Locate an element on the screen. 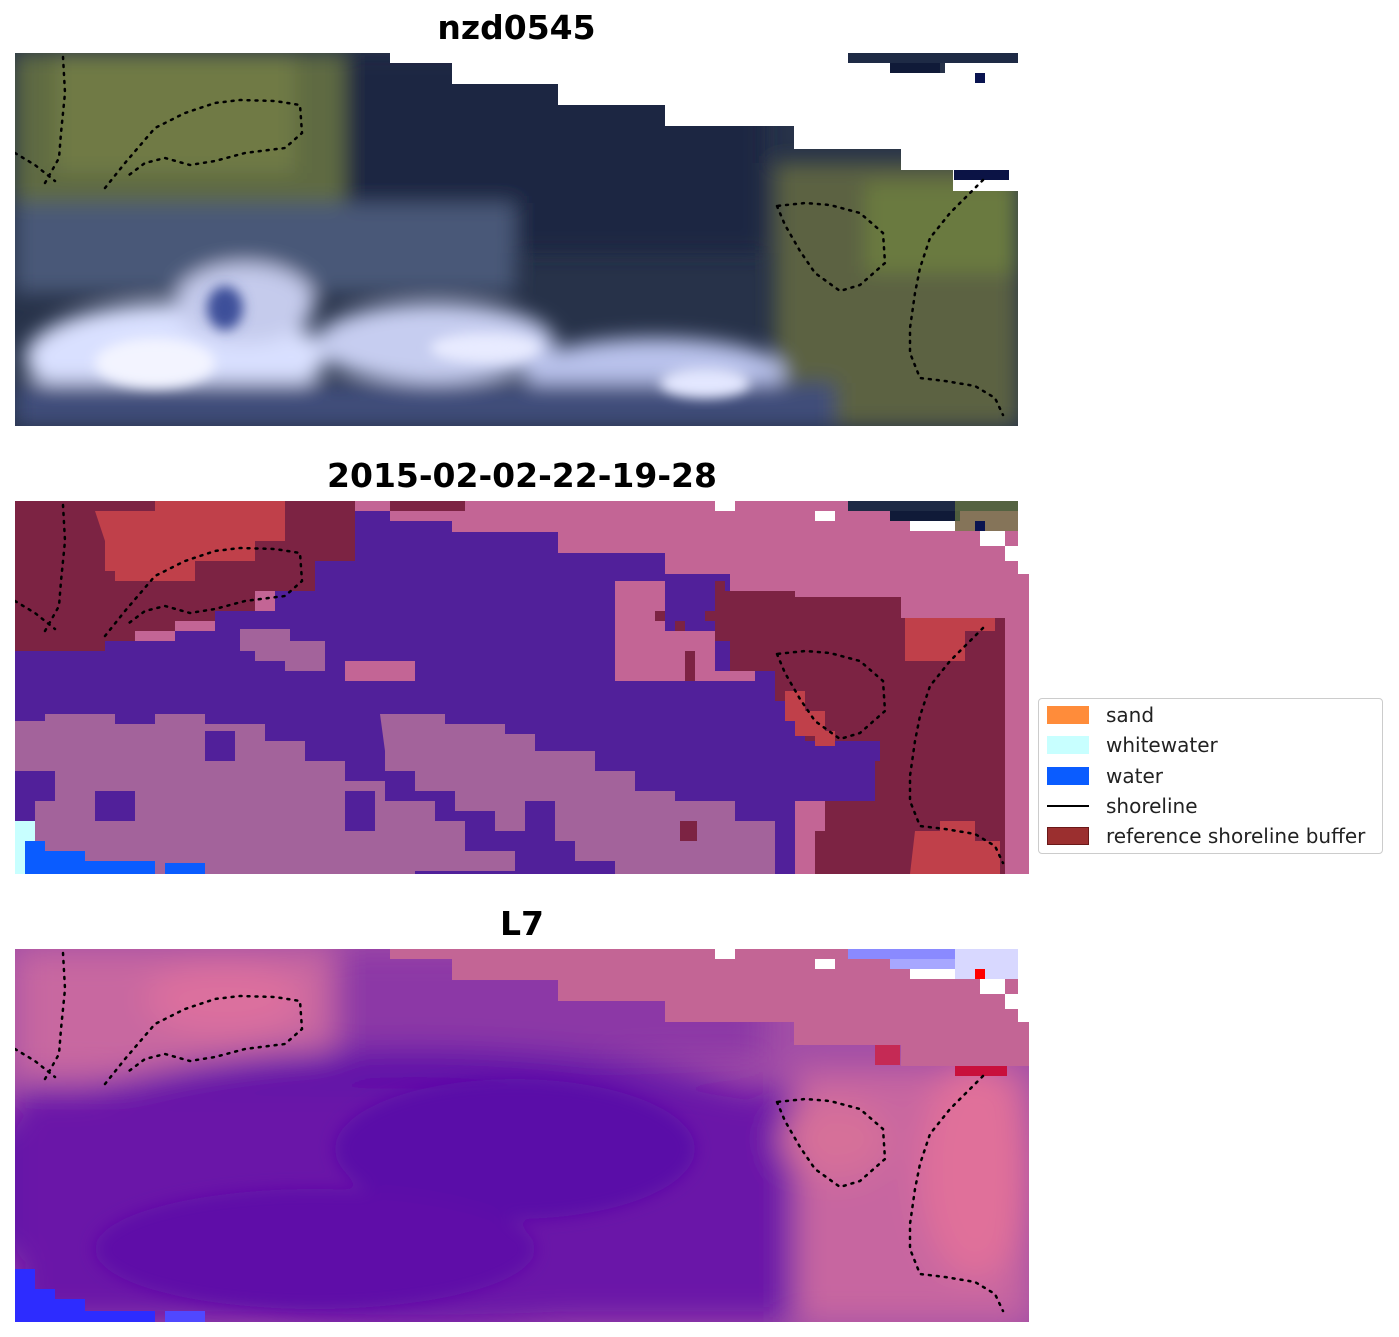 This screenshot has height=1337, width=1399. legend-label: whitewater is located at coordinates (1162, 745).